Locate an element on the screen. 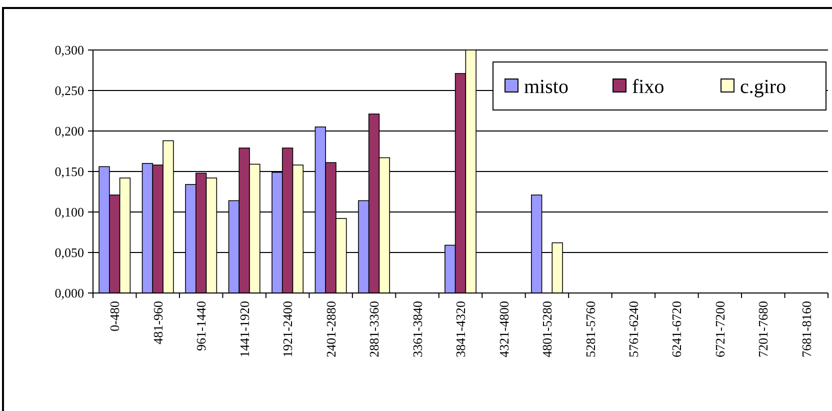 The height and width of the screenshot is (411, 832). x-tick-label: 961-1440 is located at coordinates (201, 326).